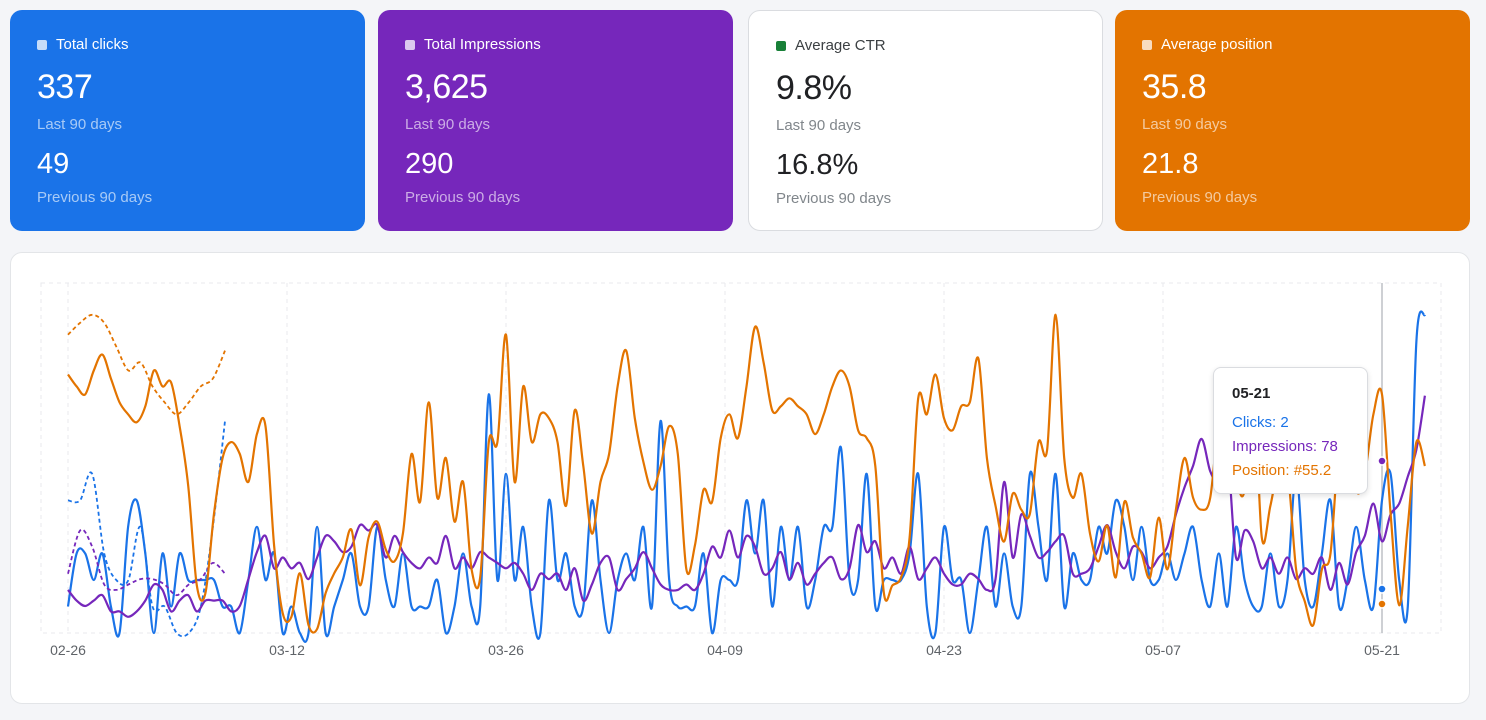 The width and height of the screenshot is (1486, 720). I want to click on card-value: 35.8, so click(1174, 87).